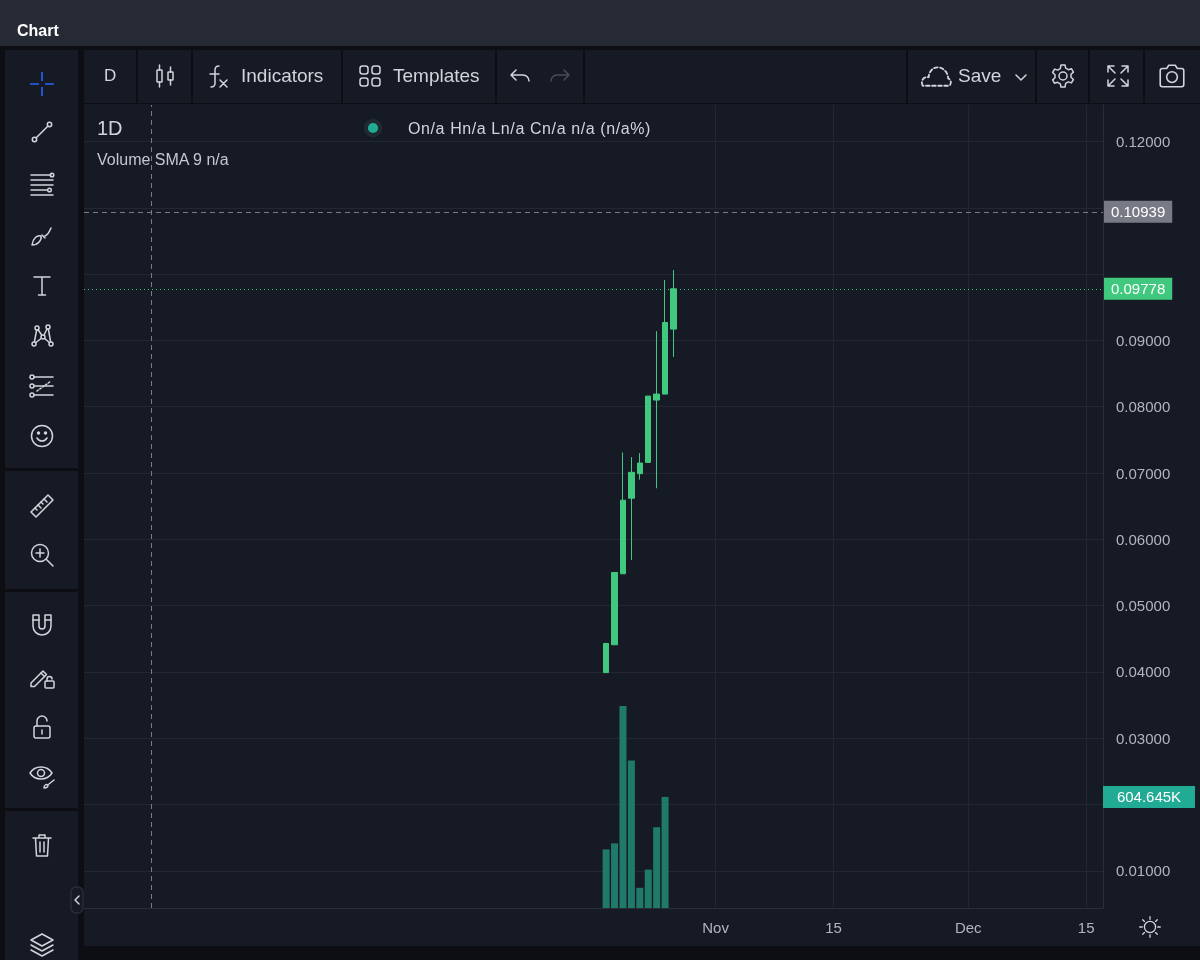 Image resolution: width=1200 pixels, height=960 pixels. Describe the element at coordinates (1138, 212) in the screenshot. I see `ref-line-label: 0.10939` at that location.